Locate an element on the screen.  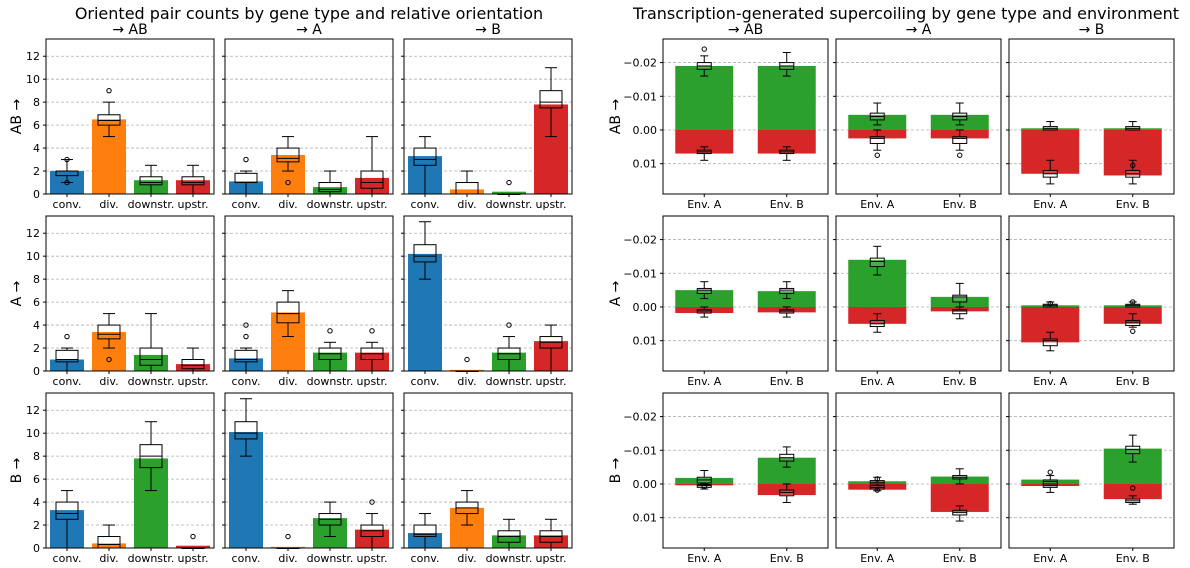
x-tick-label: upstr. is located at coordinates (192, 558).